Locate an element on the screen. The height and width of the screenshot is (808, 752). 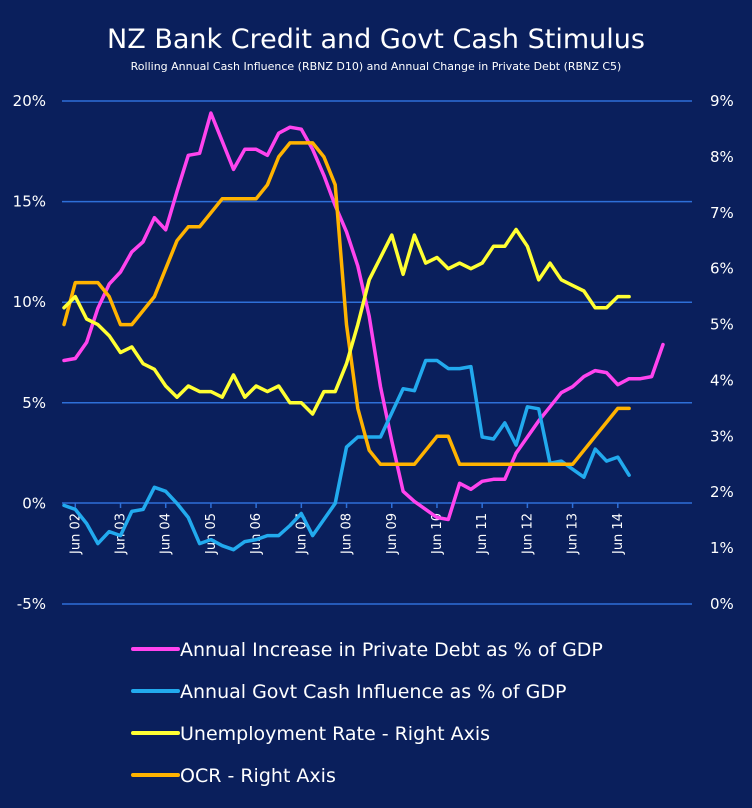
right-tick-label: 4% is located at coordinates (722, 380).